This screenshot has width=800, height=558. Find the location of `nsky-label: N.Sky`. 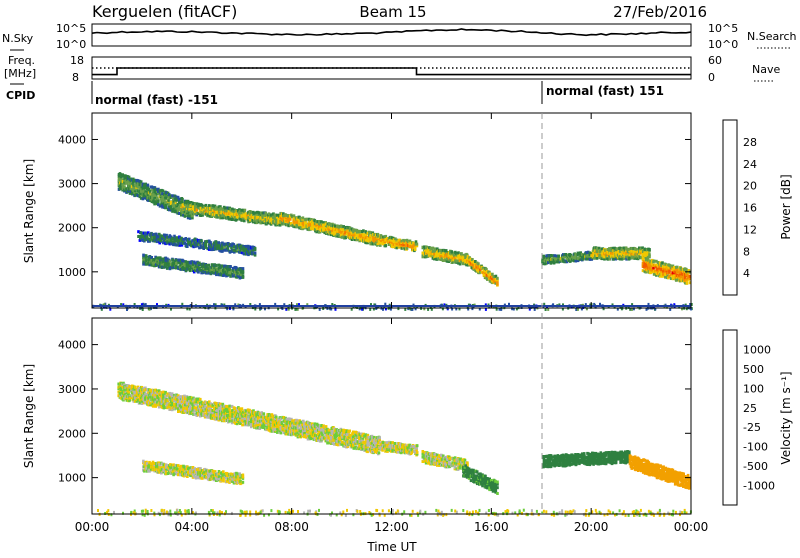

nsky-label: N.Sky is located at coordinates (18, 38).